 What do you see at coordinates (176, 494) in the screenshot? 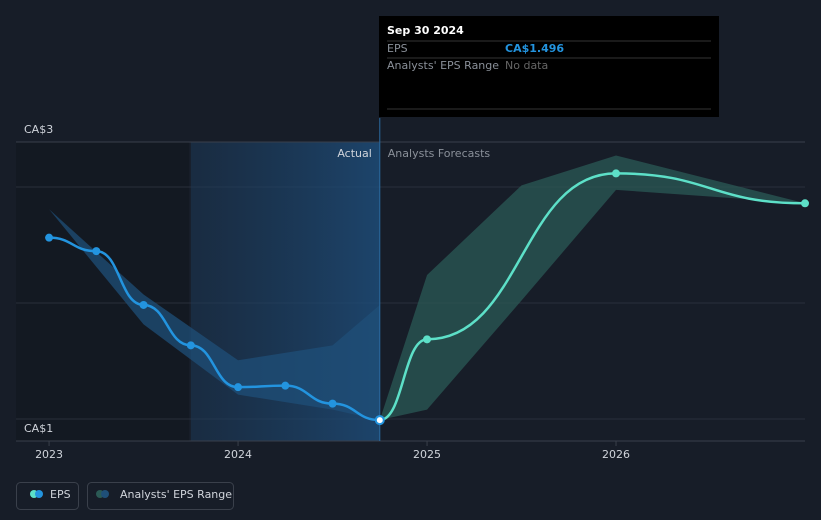
I see `legend-label: Analysts' EPS Range` at bounding box center [176, 494].